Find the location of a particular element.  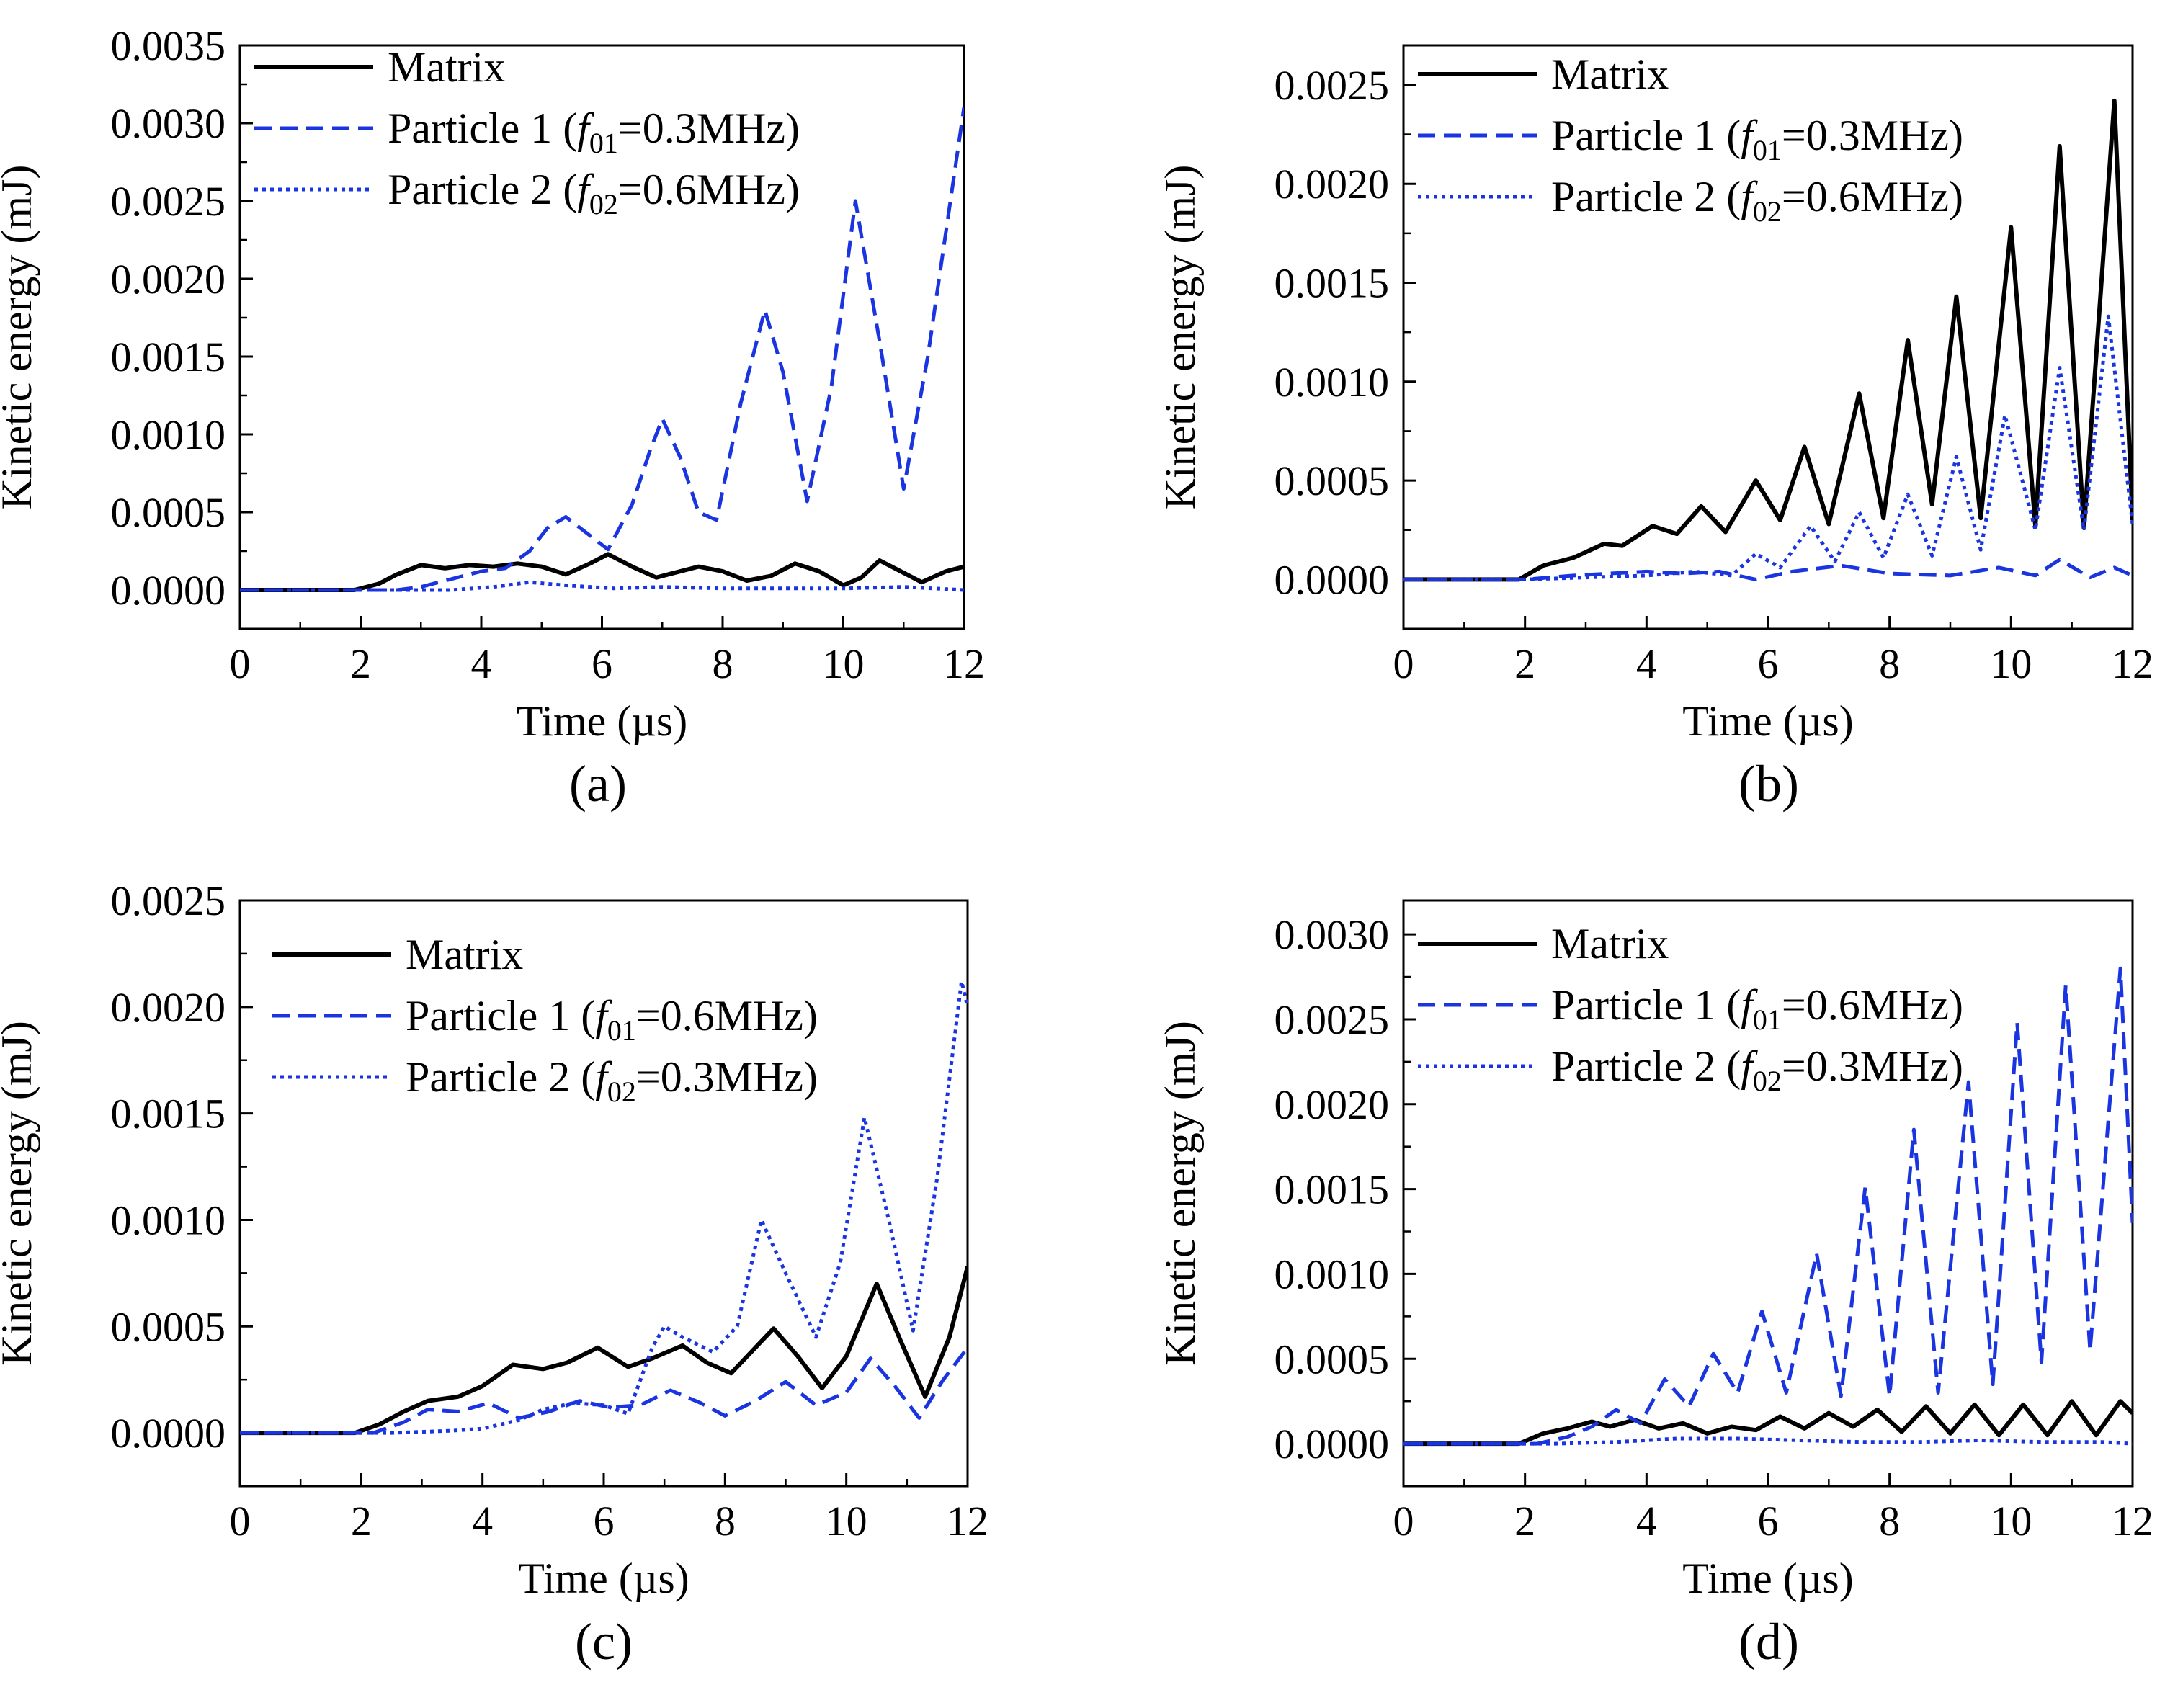

y-tick-label: 0.0035 is located at coordinates (169, 45).